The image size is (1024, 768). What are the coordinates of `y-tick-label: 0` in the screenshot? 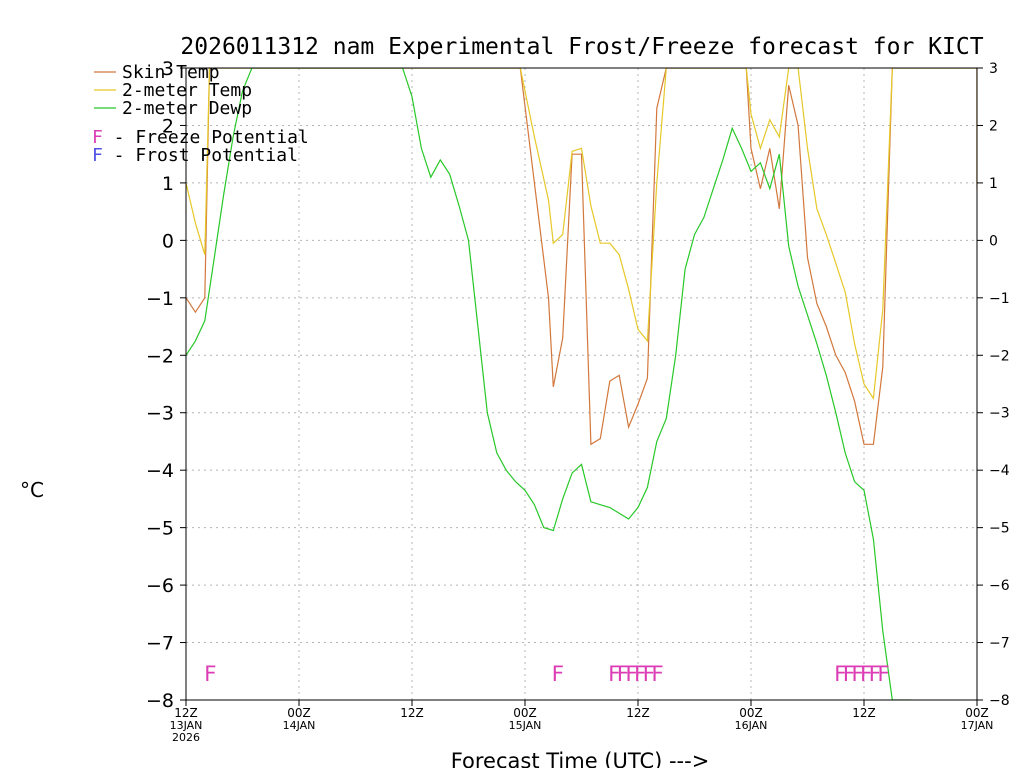 It's located at (168, 241).